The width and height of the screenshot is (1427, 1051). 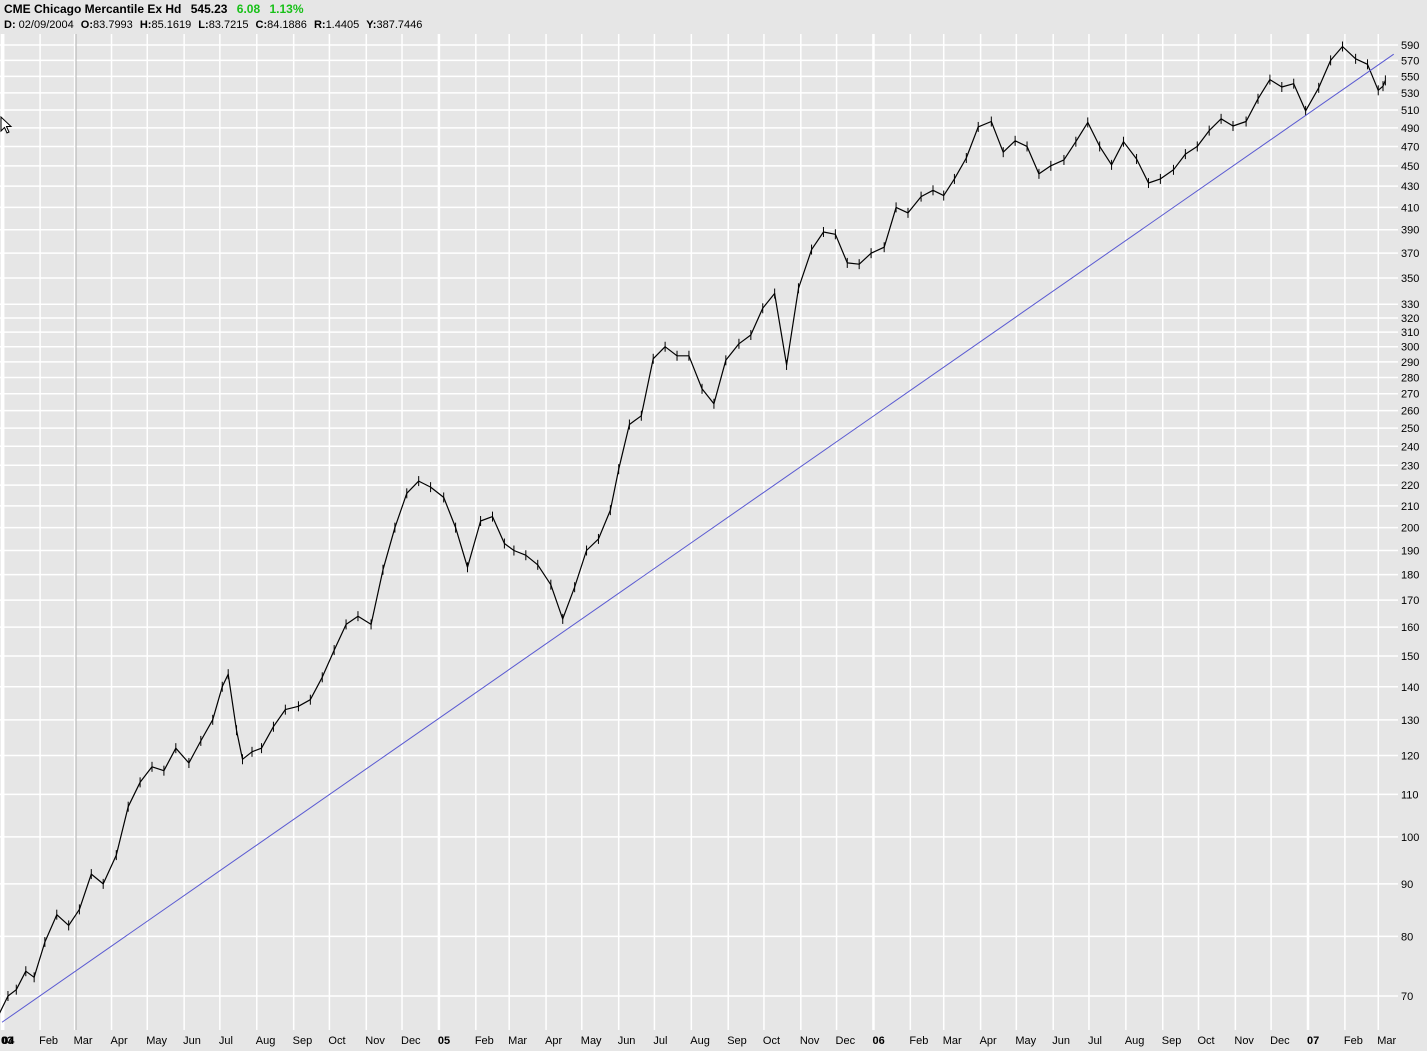 I want to click on price-change-percent: 1.13%, so click(x=286, y=9).